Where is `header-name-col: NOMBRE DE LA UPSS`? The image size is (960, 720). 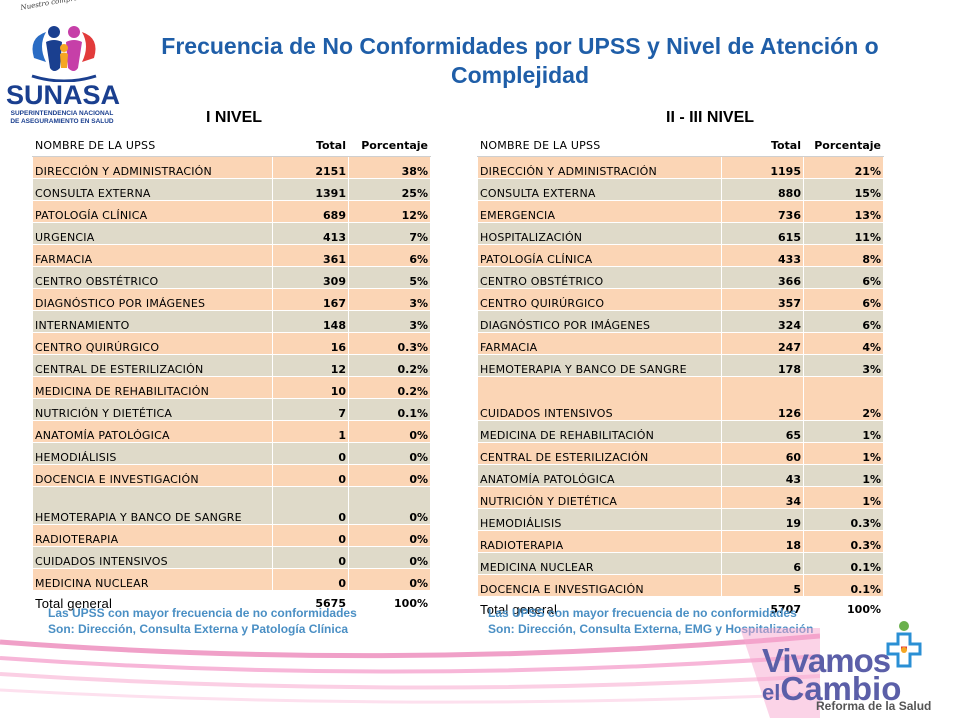 header-name-col: NOMBRE DE LA UPSS is located at coordinates (599, 145).